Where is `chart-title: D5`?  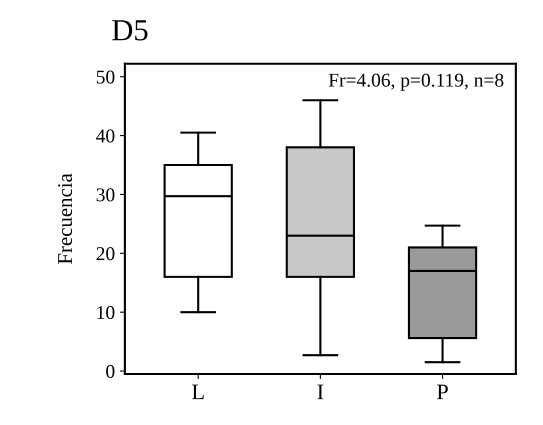 chart-title: D5 is located at coordinates (130, 30).